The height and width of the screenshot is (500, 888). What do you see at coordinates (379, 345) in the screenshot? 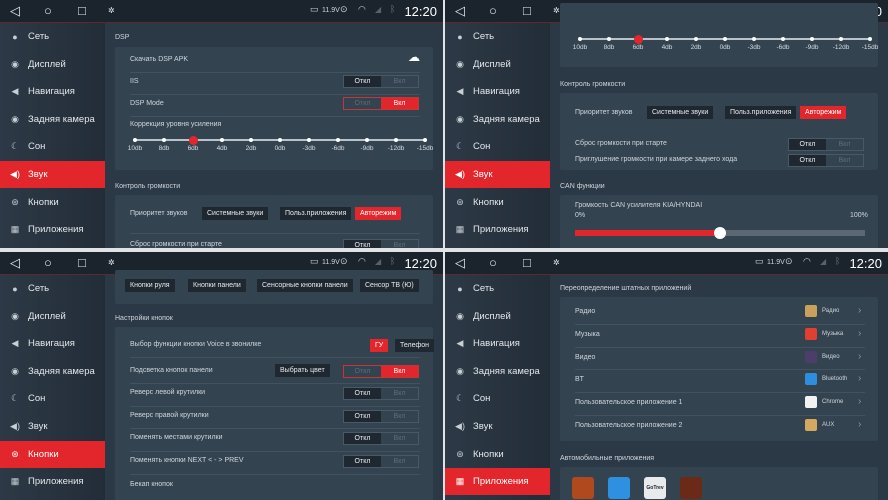
I see `voice-option: ГУ` at bounding box center [379, 345].